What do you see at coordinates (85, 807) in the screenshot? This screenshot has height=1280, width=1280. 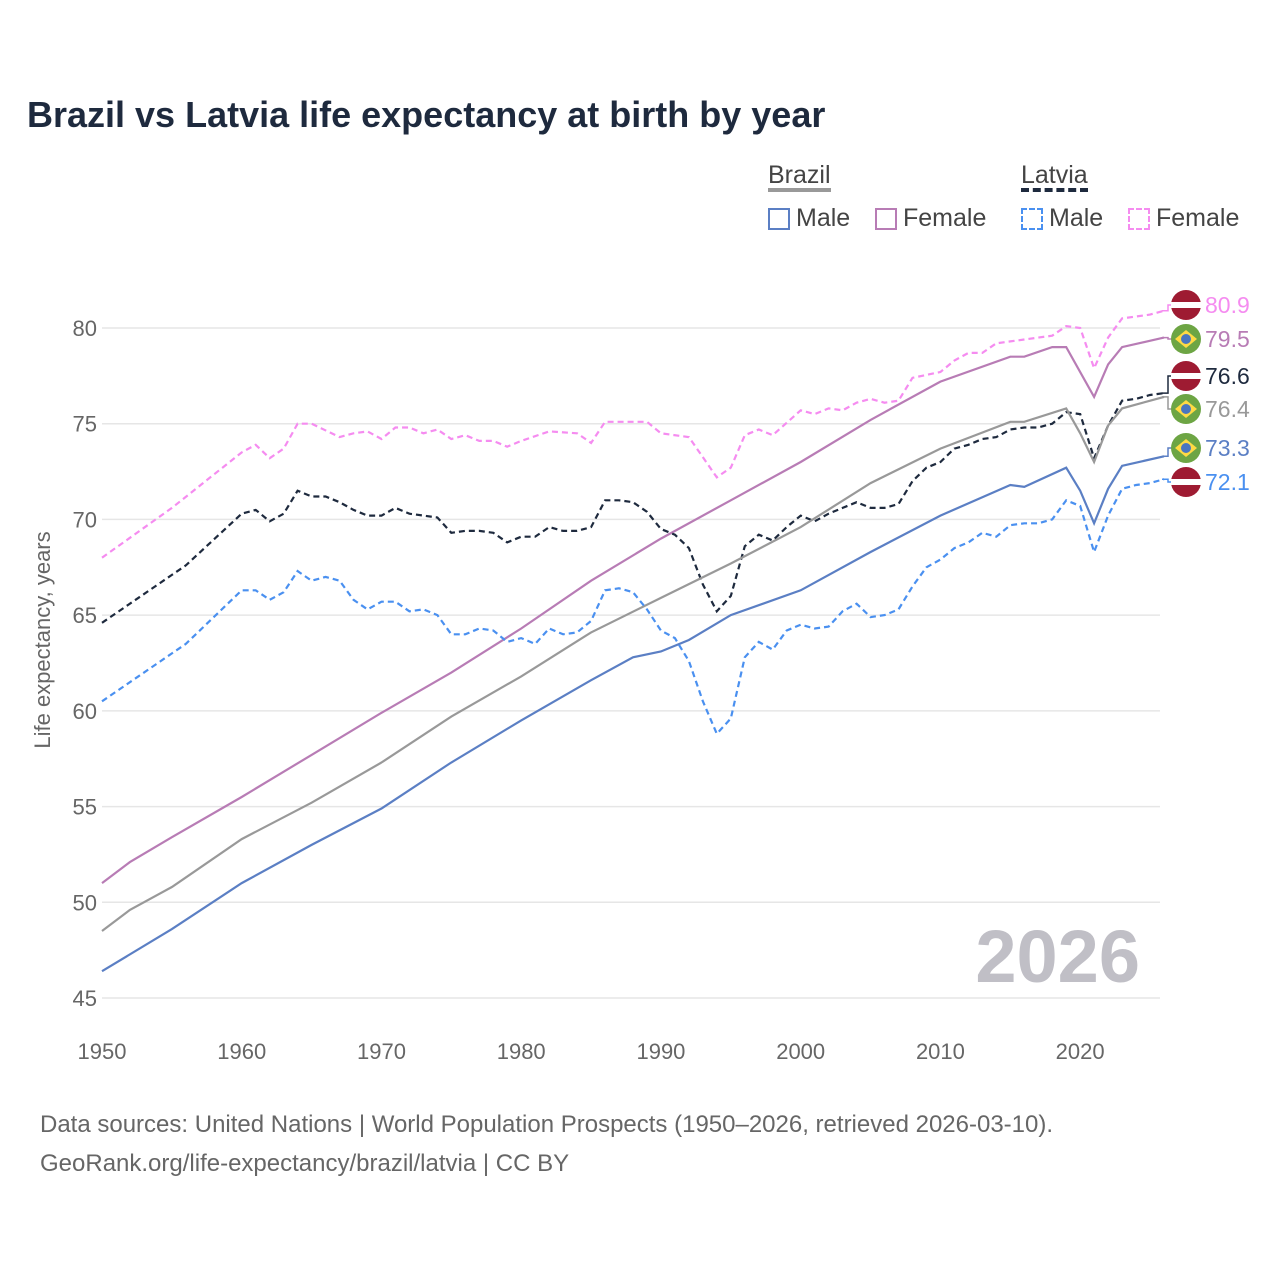 I see `y-tick-label: 55` at bounding box center [85, 807].